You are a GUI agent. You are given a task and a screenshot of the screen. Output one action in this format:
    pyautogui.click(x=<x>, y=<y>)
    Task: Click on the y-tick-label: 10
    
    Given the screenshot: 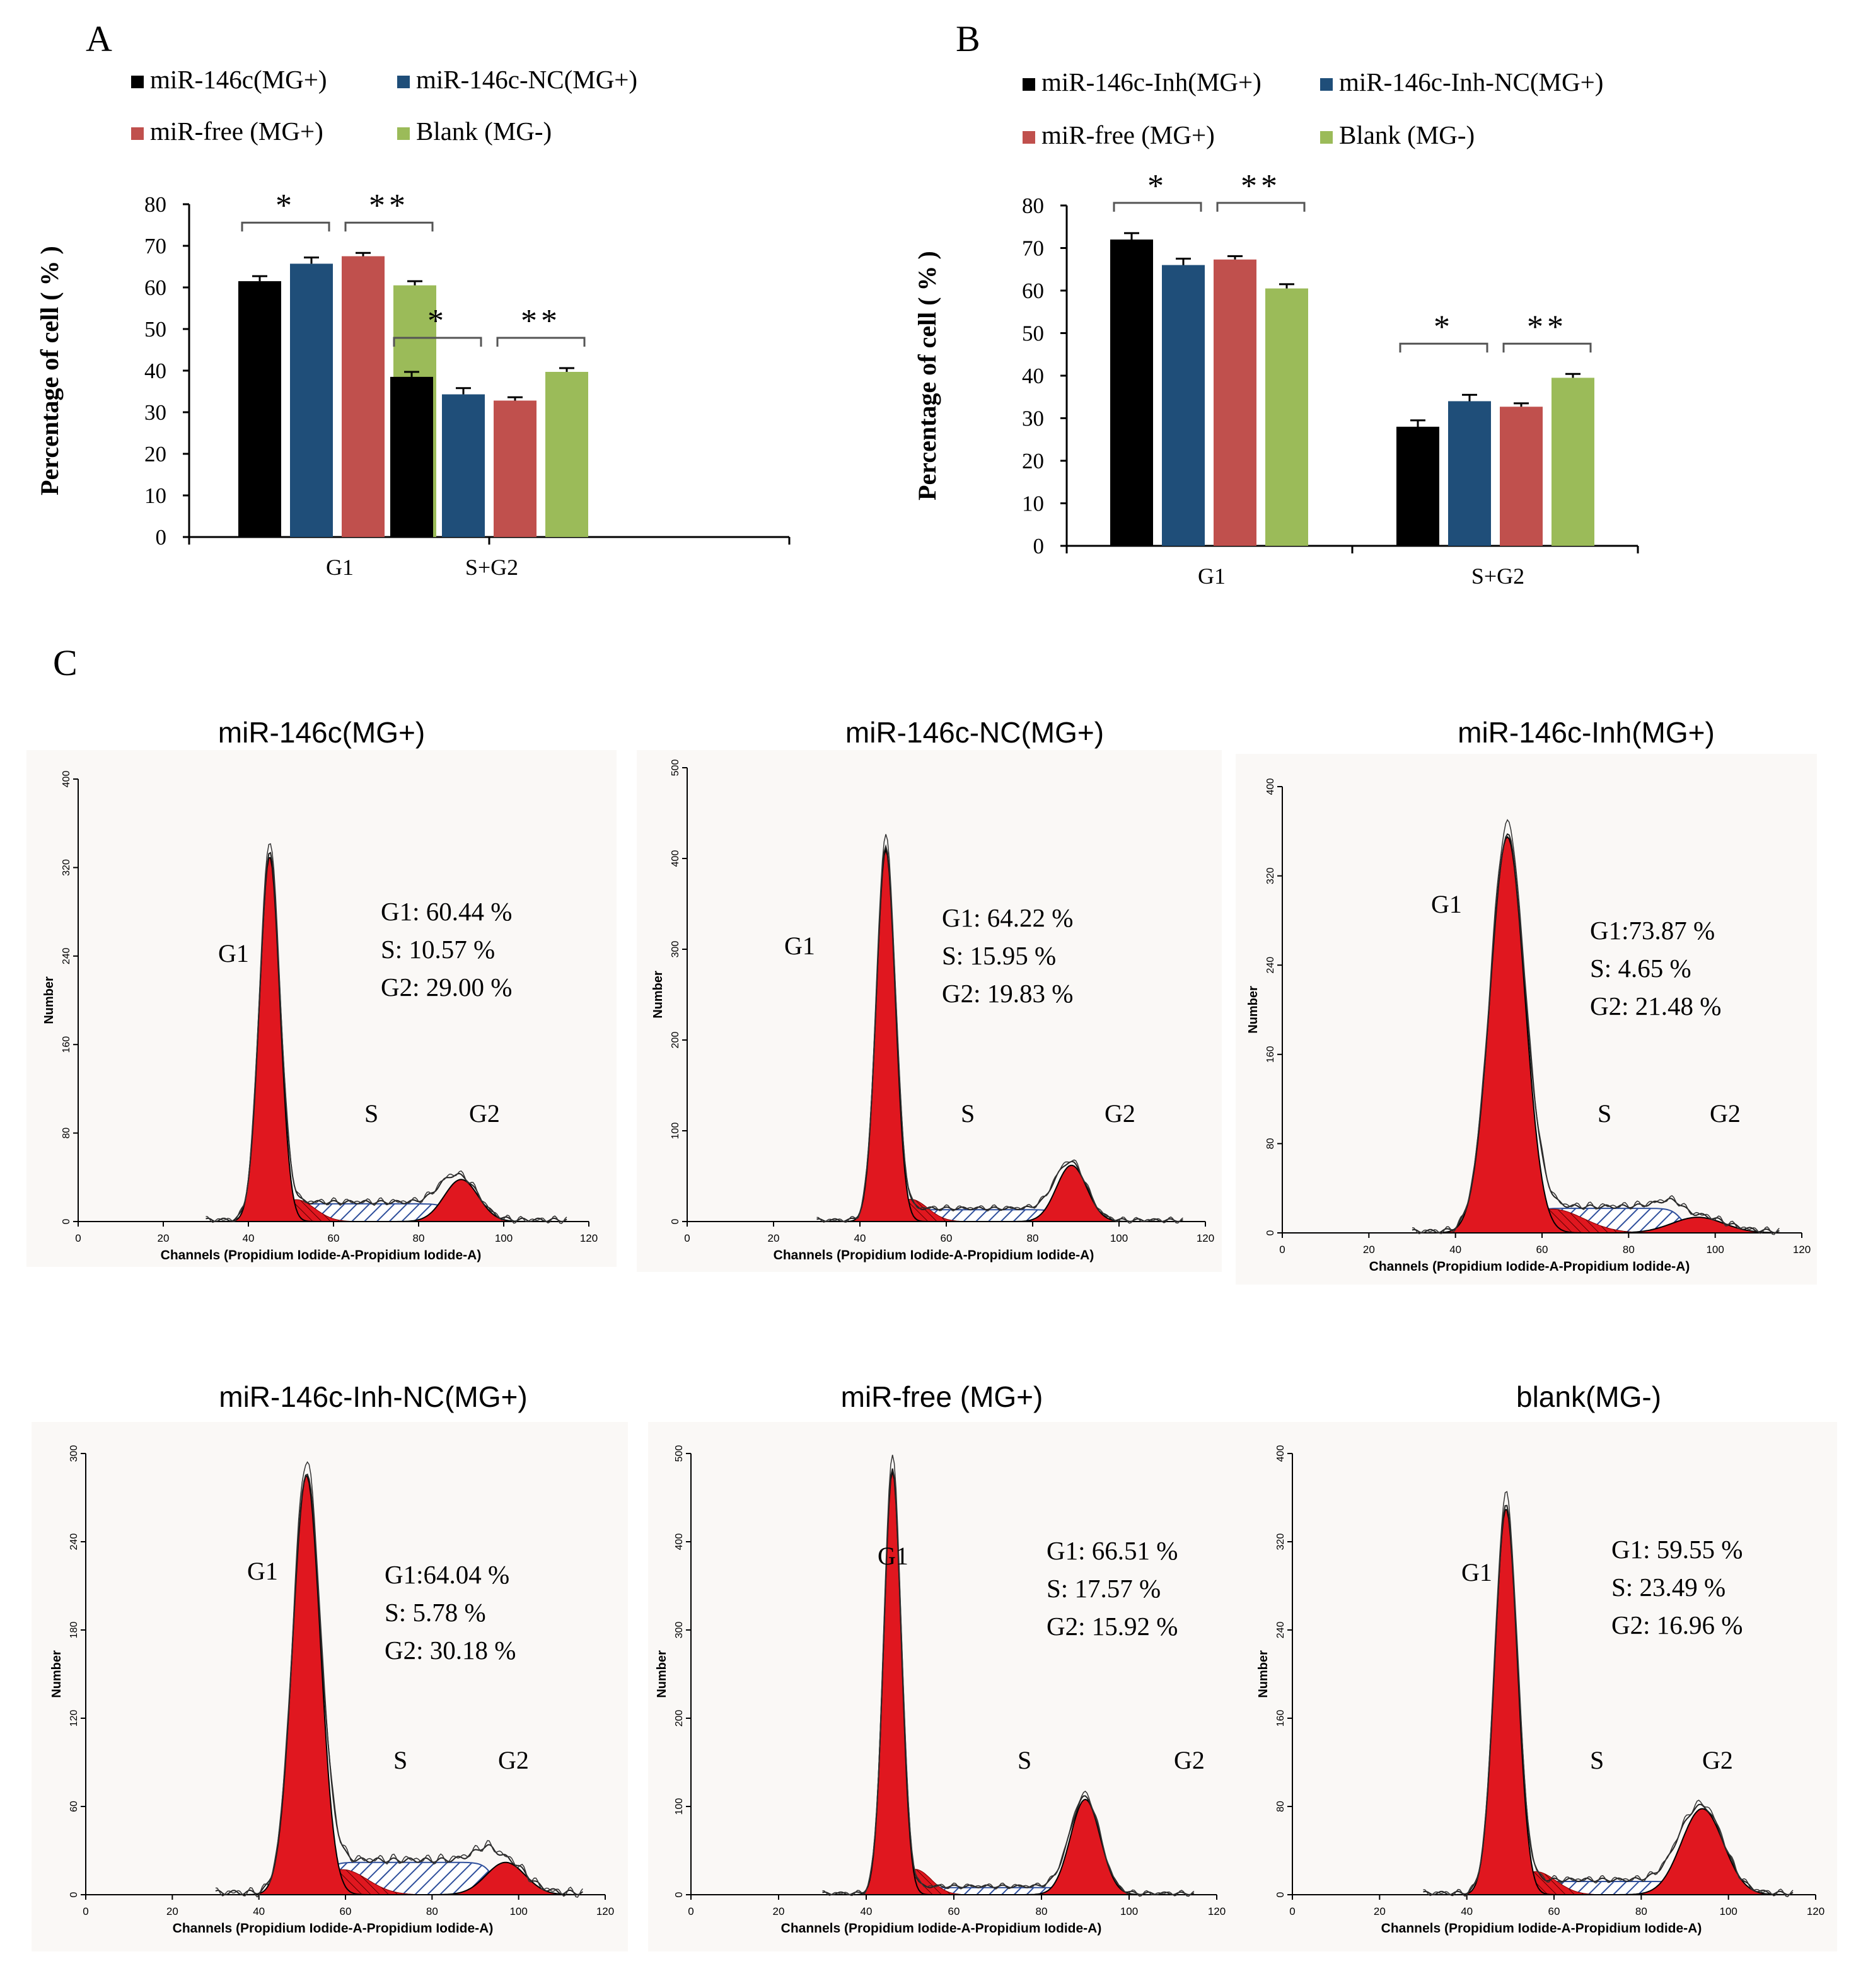 What is the action you would take?
    pyautogui.click(x=1033, y=504)
    